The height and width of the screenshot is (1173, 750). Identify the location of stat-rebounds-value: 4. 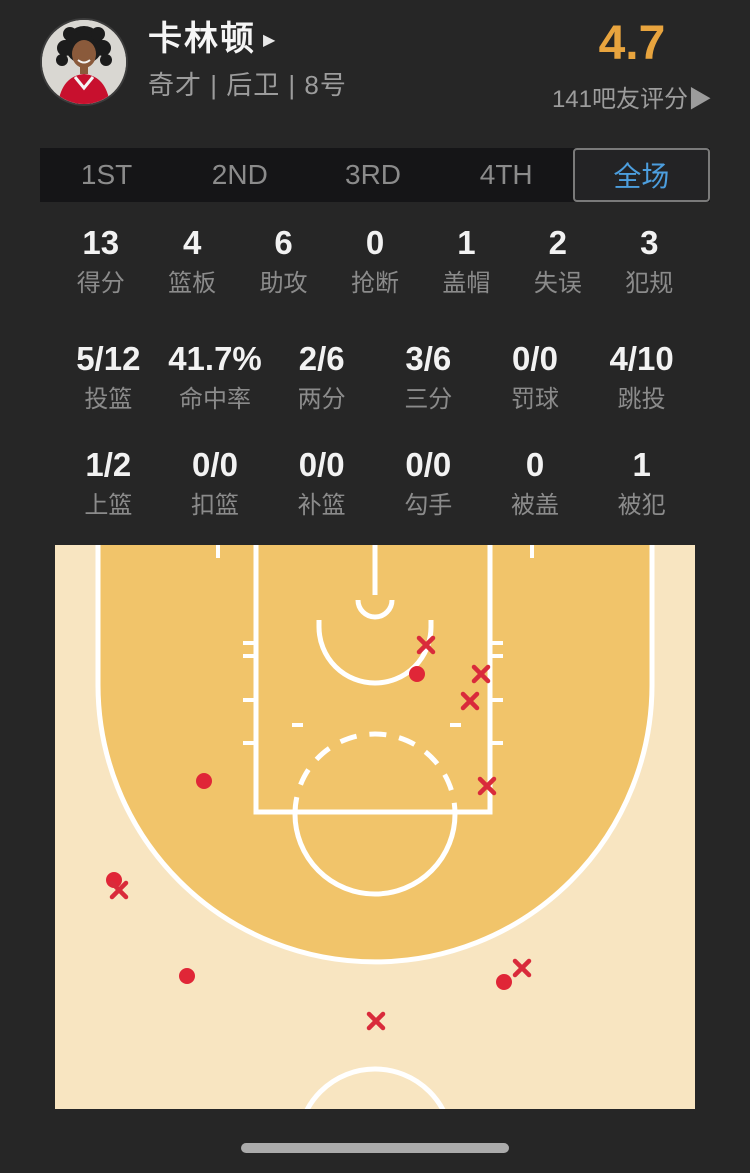
(192, 242).